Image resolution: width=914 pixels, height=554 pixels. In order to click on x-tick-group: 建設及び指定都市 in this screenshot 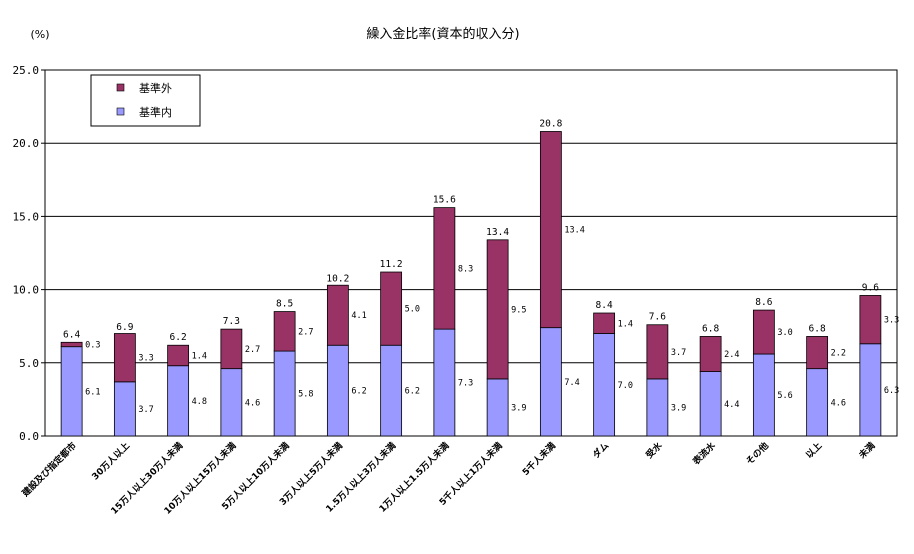, I will do `click(48, 469)`.